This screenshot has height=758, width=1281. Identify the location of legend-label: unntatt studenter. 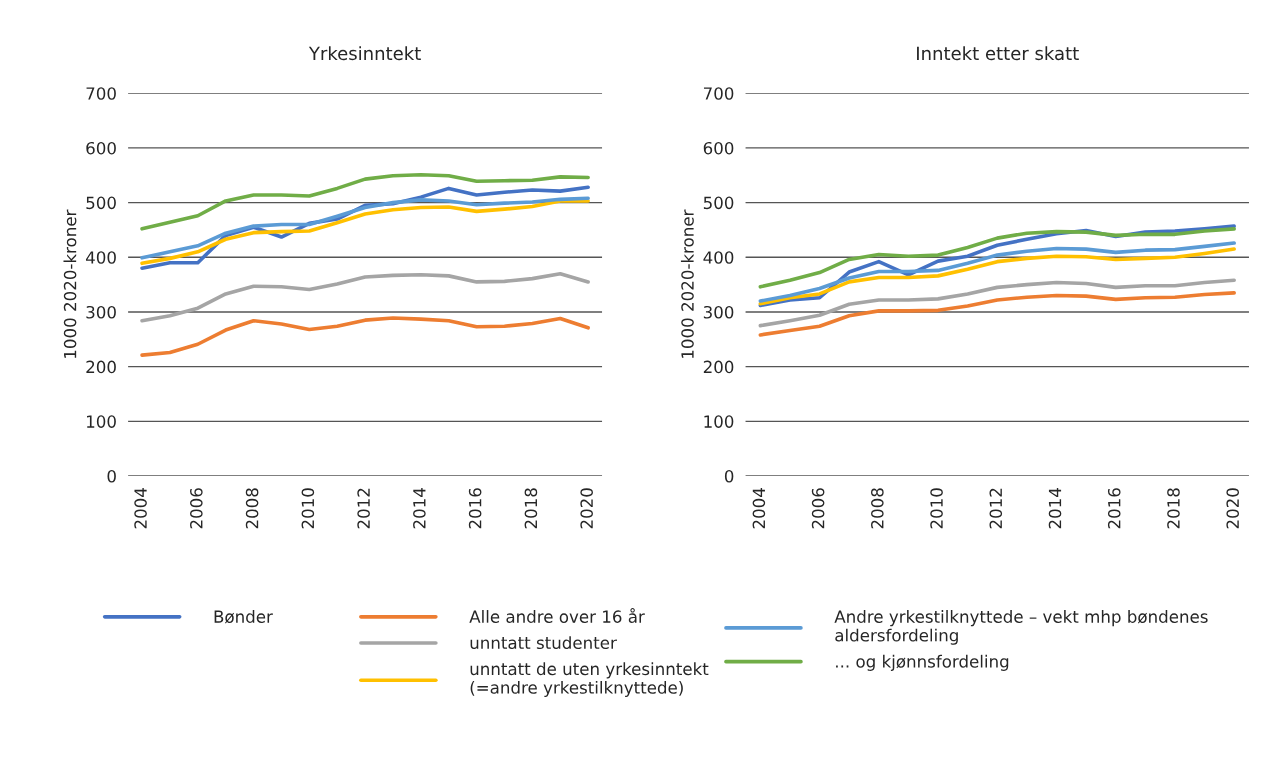
(543, 643).